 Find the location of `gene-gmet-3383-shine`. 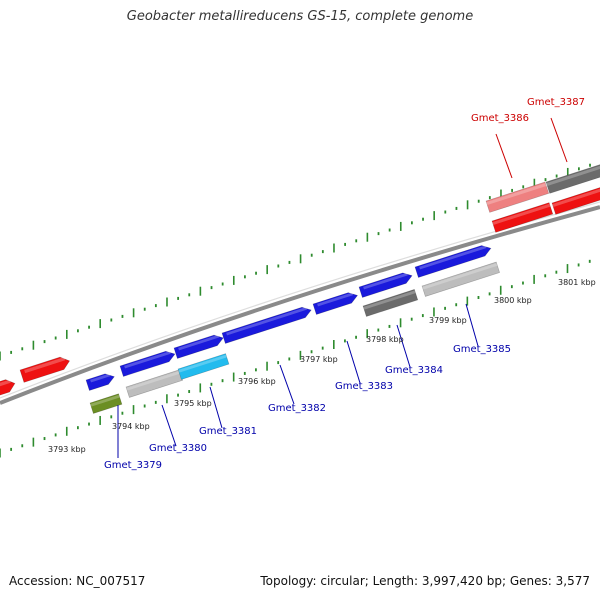

gene-gmet-3383-shine is located at coordinates (335, 299).